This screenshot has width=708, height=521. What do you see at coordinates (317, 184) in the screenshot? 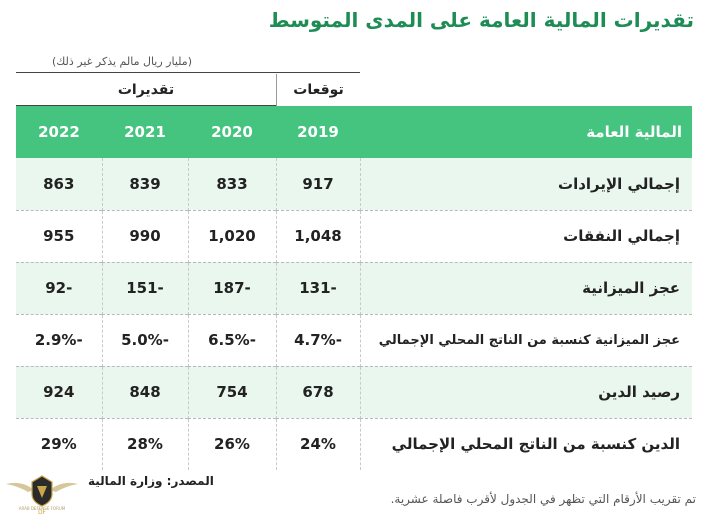
I see `table-cell: 917` at bounding box center [317, 184].